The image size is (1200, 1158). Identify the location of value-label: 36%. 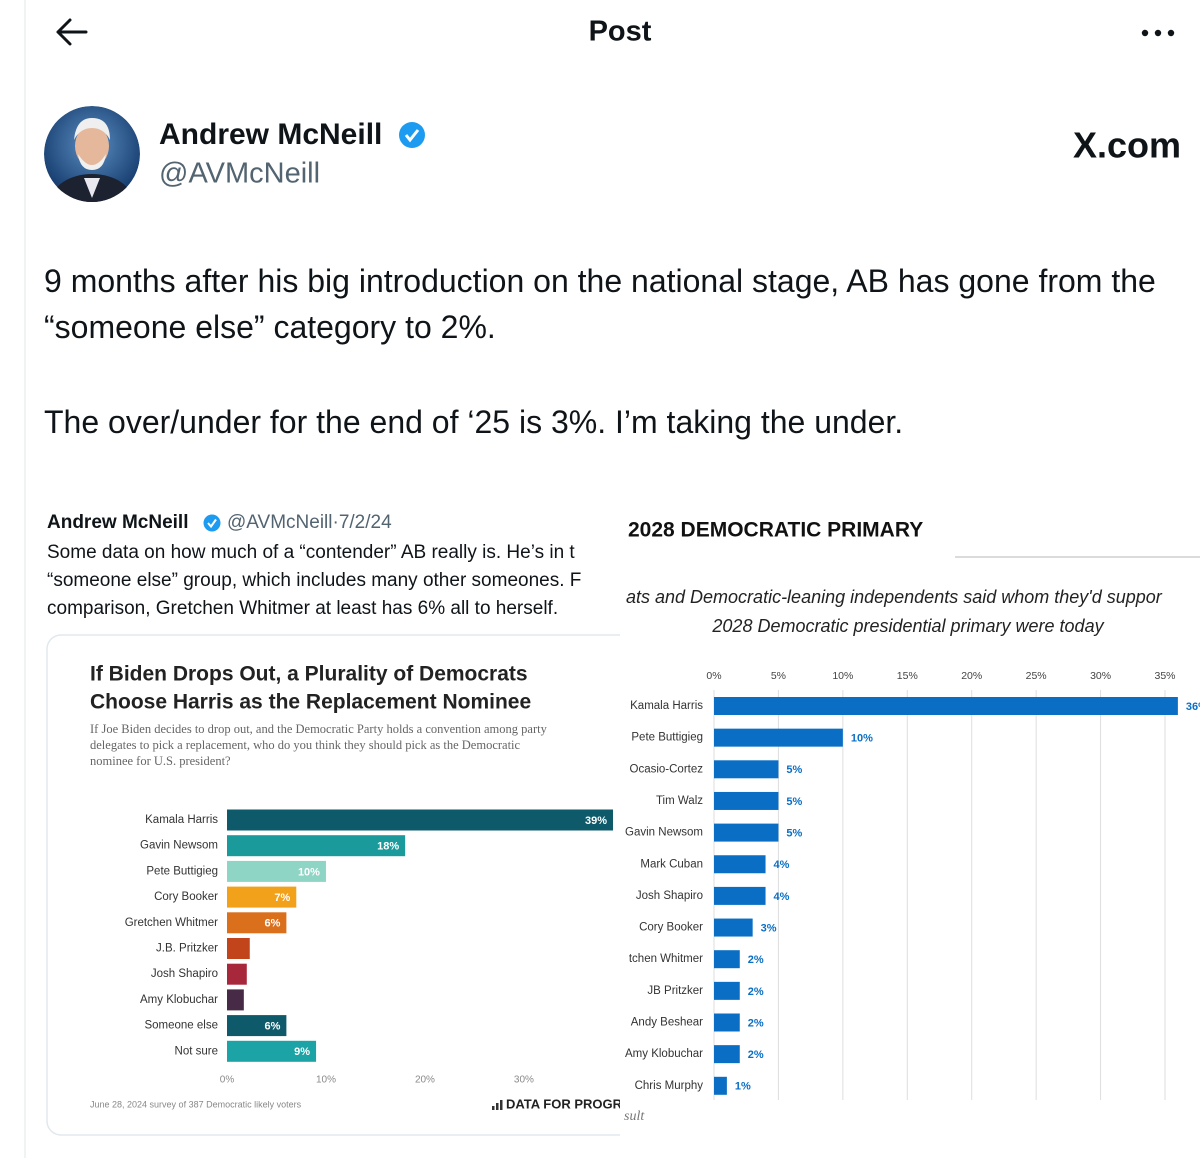
(1193, 707).